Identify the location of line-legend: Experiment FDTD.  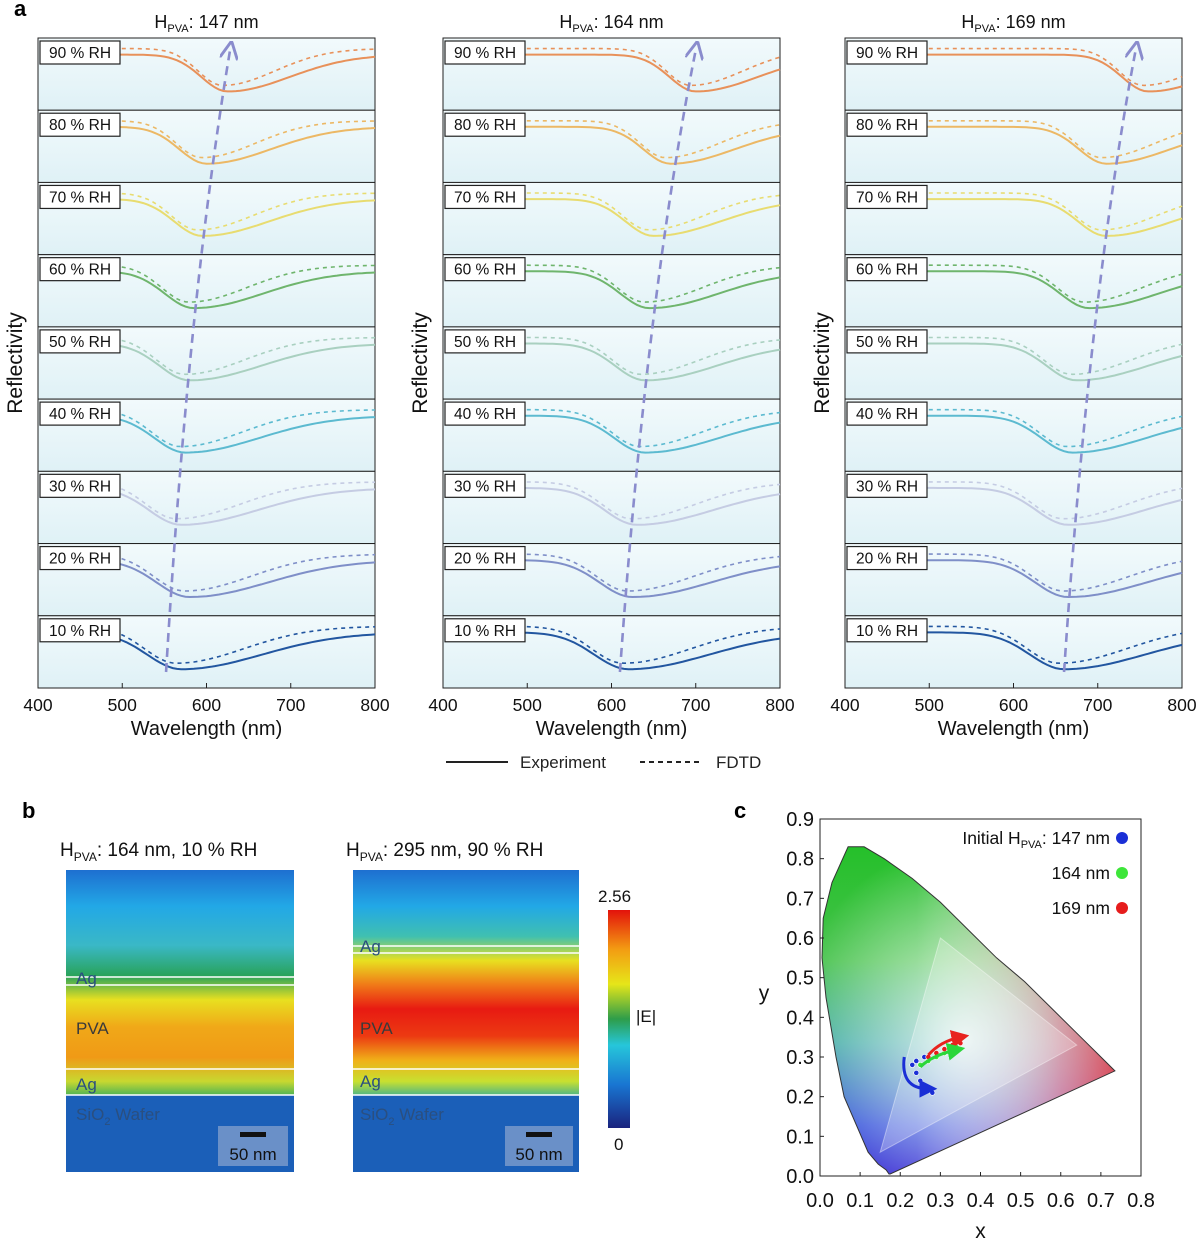
(603, 762).